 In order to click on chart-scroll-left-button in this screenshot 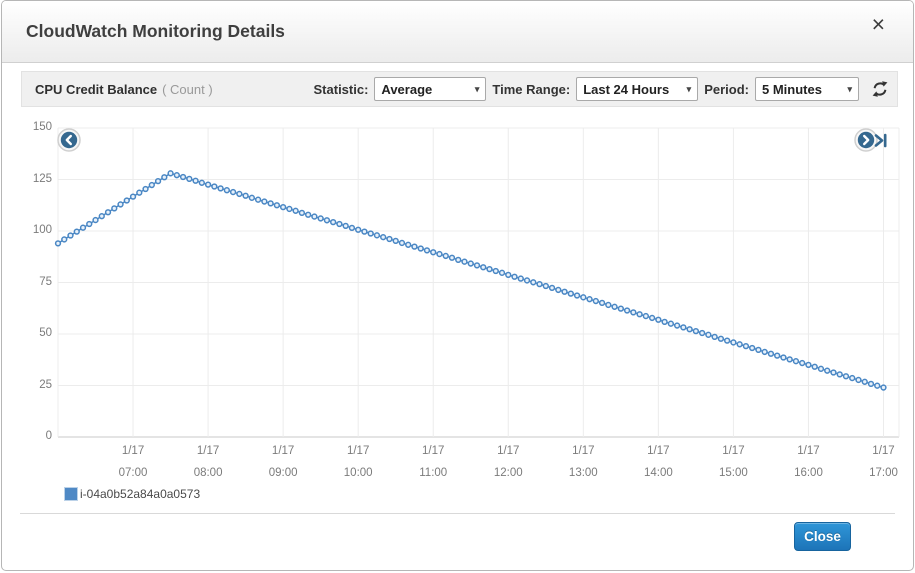, I will do `click(69, 140)`.